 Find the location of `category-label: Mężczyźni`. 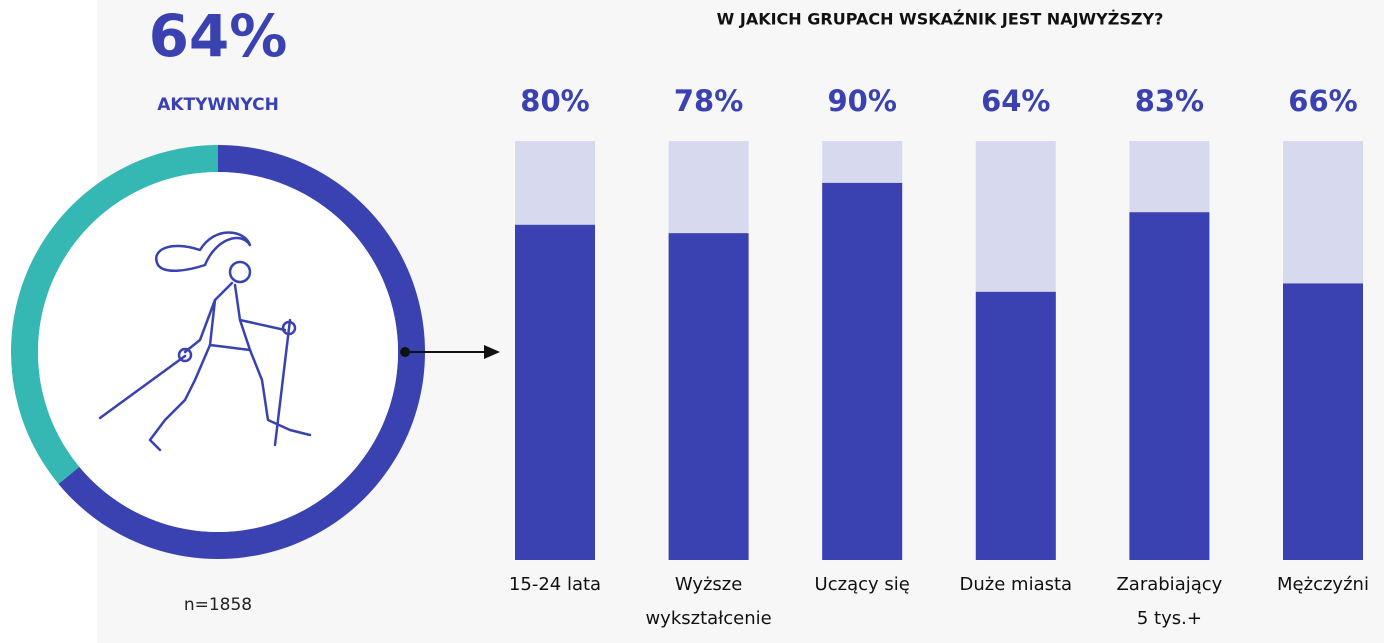

category-label: Mężczyźni is located at coordinates (1323, 584).